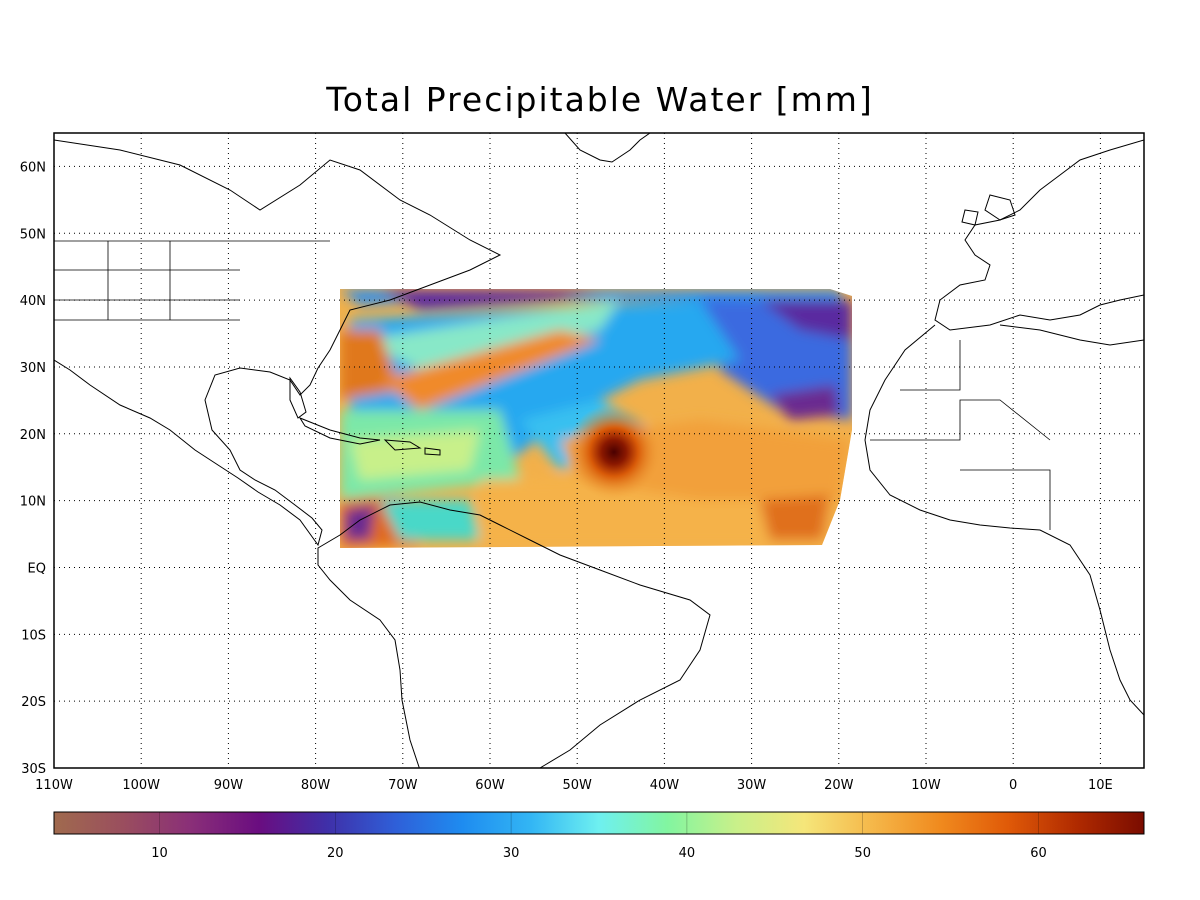 The image size is (1200, 900). I want to click on colorbar-tick-label: 20, so click(335, 853).